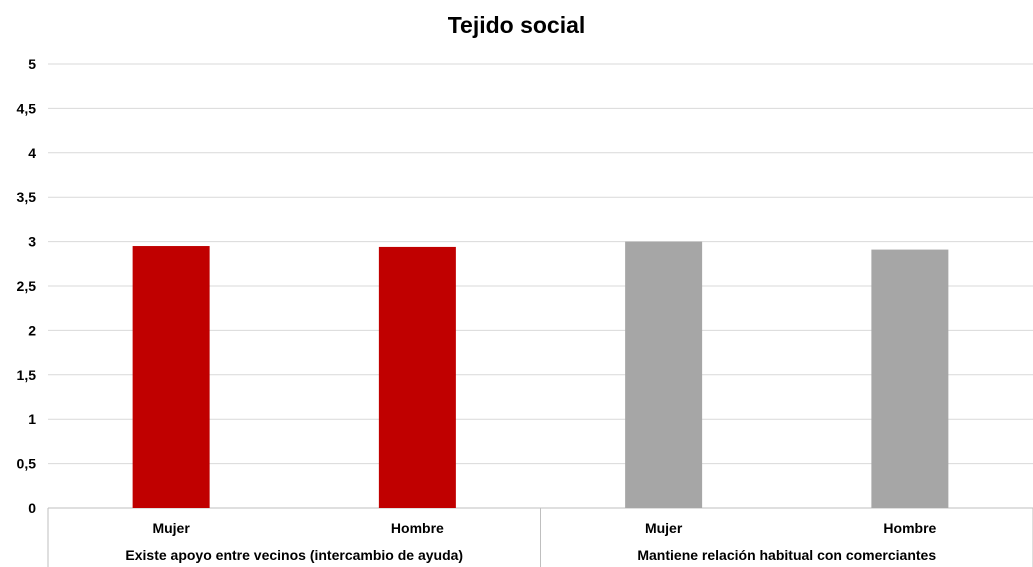 This screenshot has width=1033, height=567. Describe the element at coordinates (32, 153) in the screenshot. I see `y-tick-label: 4` at that location.